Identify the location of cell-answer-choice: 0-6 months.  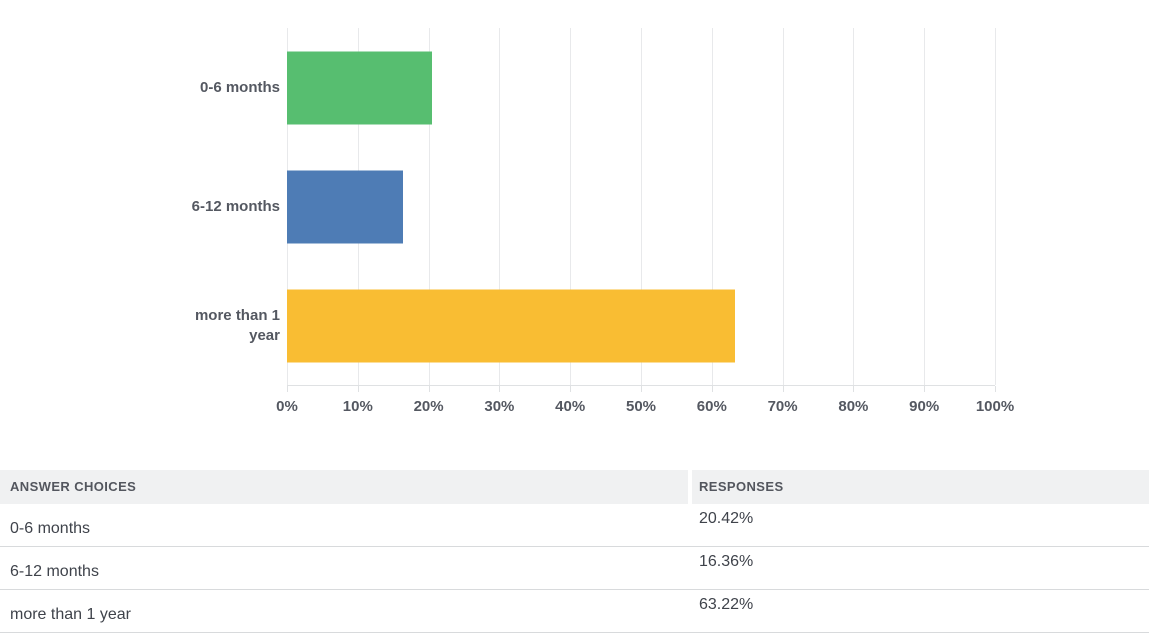
(50, 528).